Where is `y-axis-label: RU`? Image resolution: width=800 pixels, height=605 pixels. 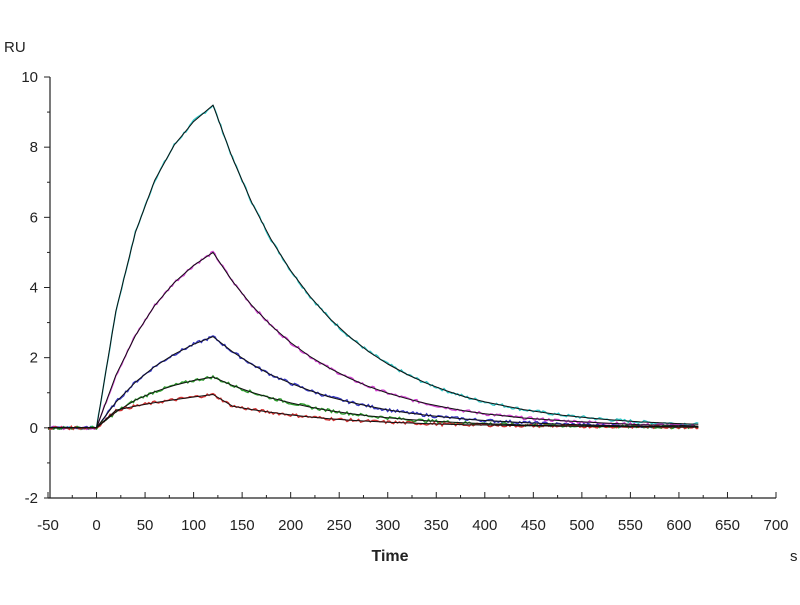 y-axis-label: RU is located at coordinates (15, 47).